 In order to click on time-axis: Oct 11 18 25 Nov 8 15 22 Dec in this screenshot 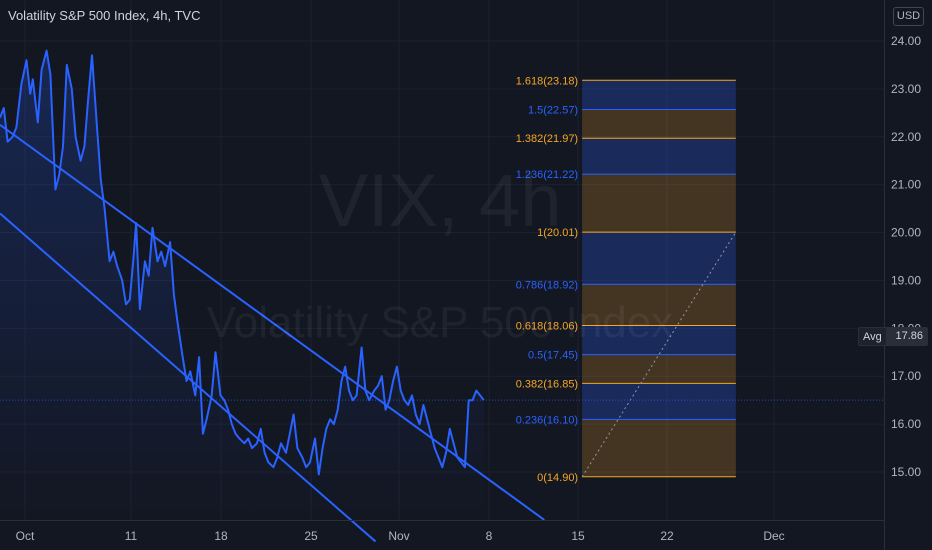, I will do `click(400, 536)`.